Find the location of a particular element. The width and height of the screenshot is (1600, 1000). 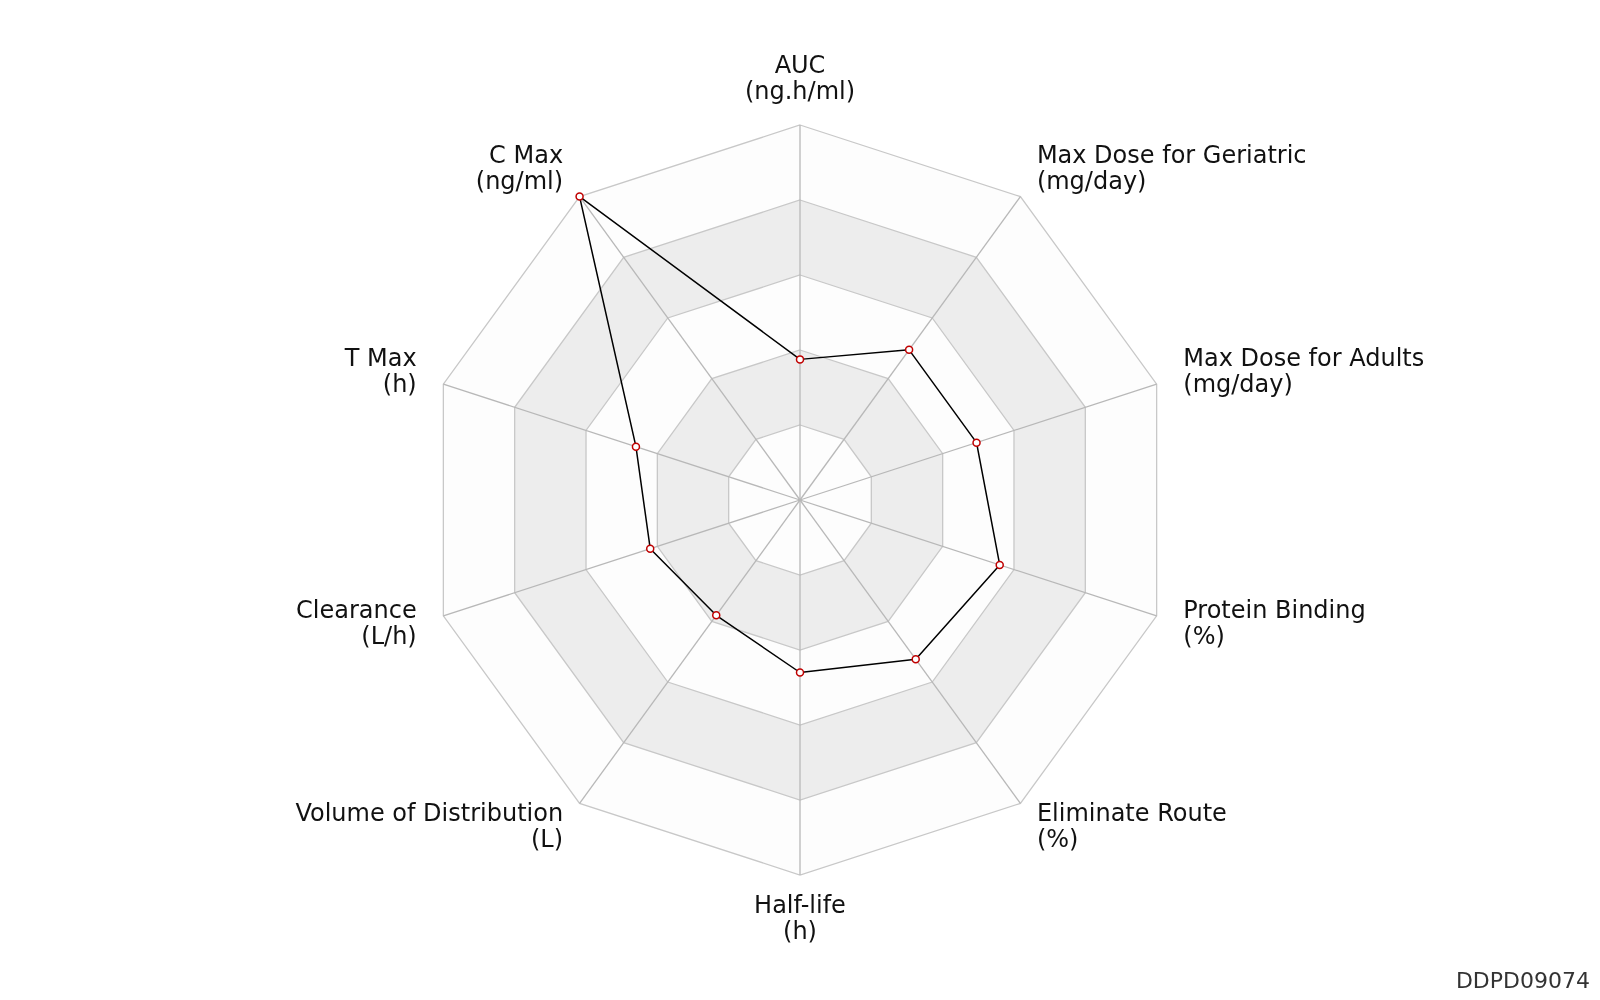

spoke-label: Half-life (h) is located at coordinates (800, 918).